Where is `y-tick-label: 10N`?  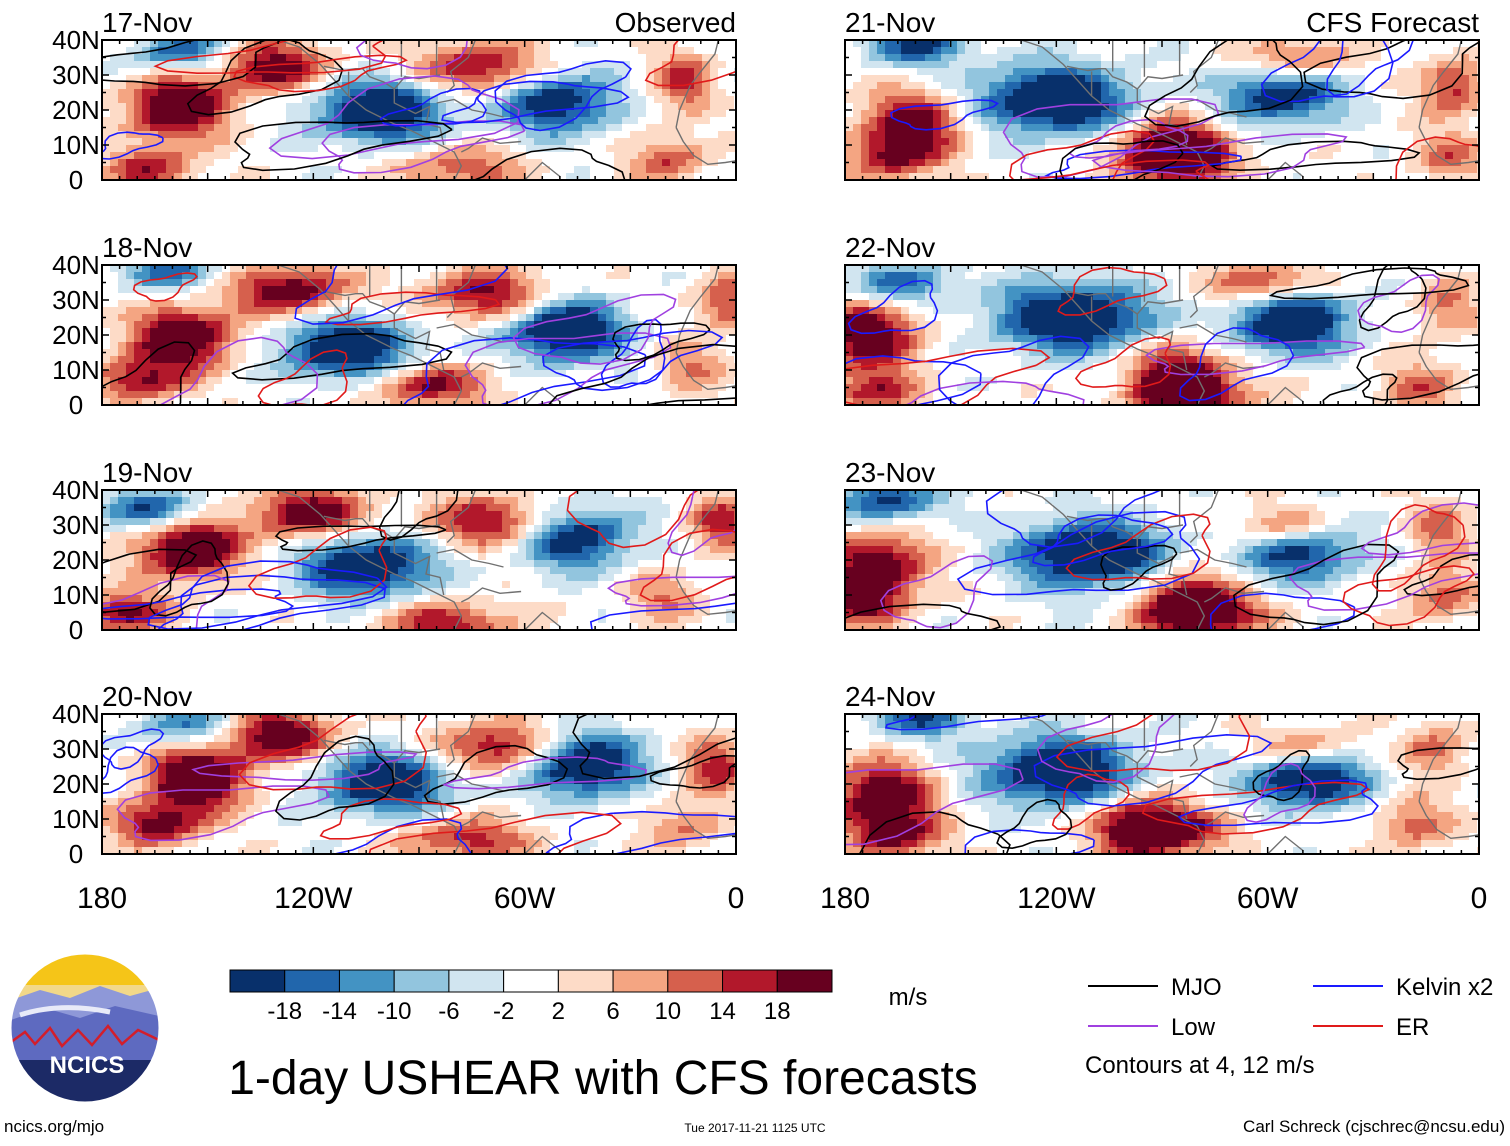
y-tick-label: 10N is located at coordinates (76, 145).